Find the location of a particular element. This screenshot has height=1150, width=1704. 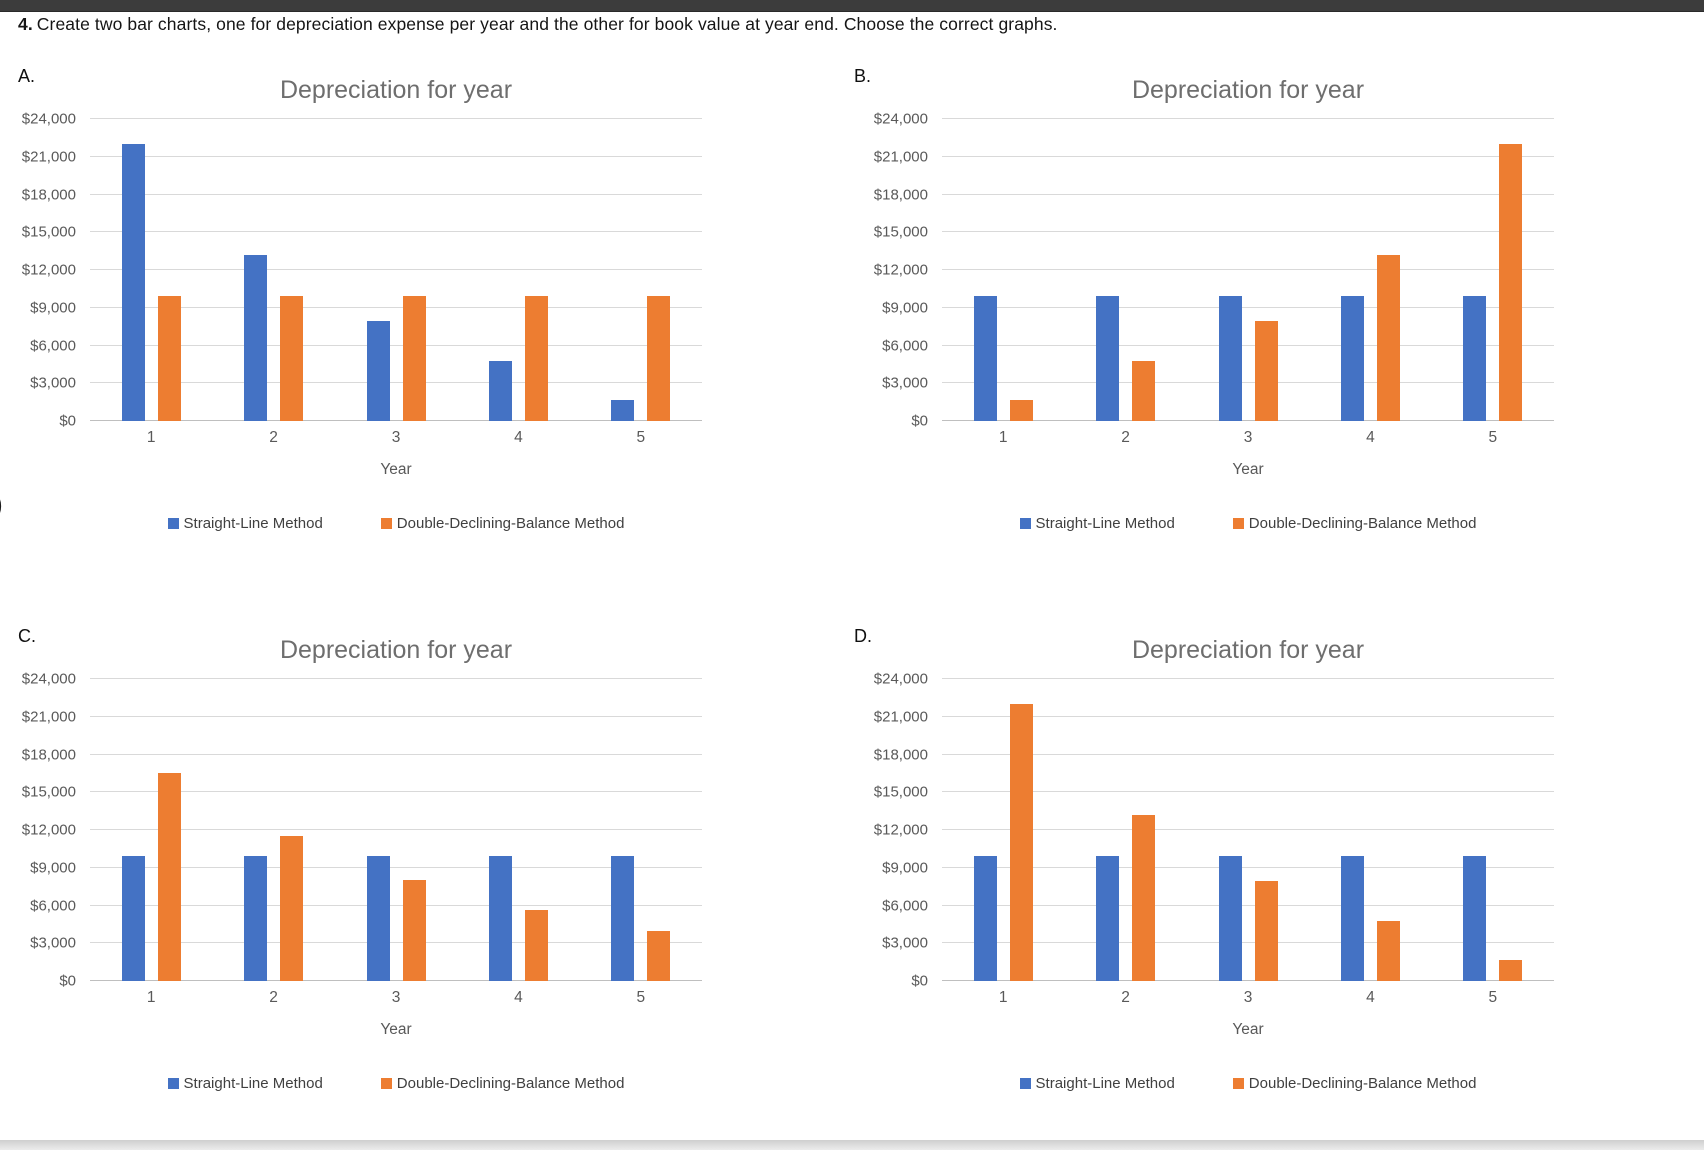

x-axis-title: Year is located at coordinates (1248, 1029).